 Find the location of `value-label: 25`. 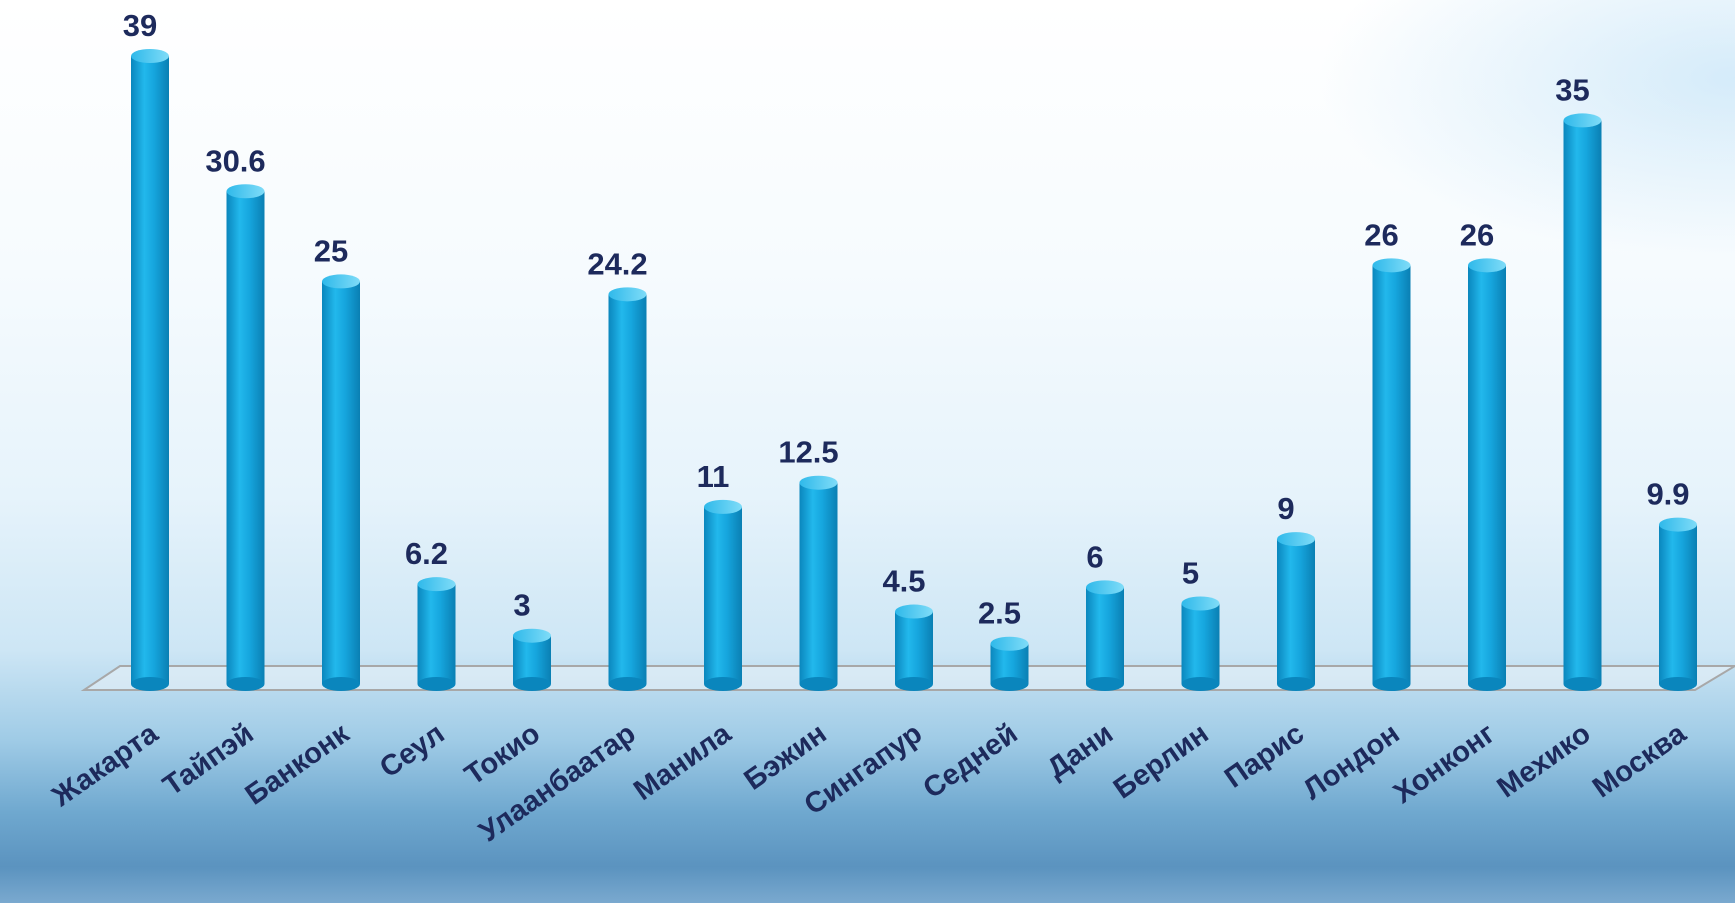

value-label: 25 is located at coordinates (331, 250).